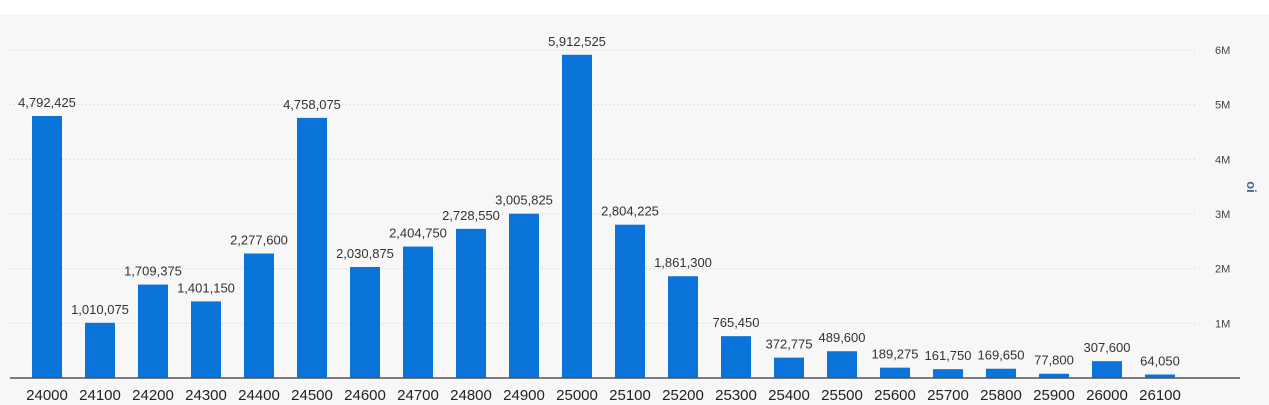  Describe the element at coordinates (365, 253) in the screenshot. I see `data-label: 2,030,875` at that location.